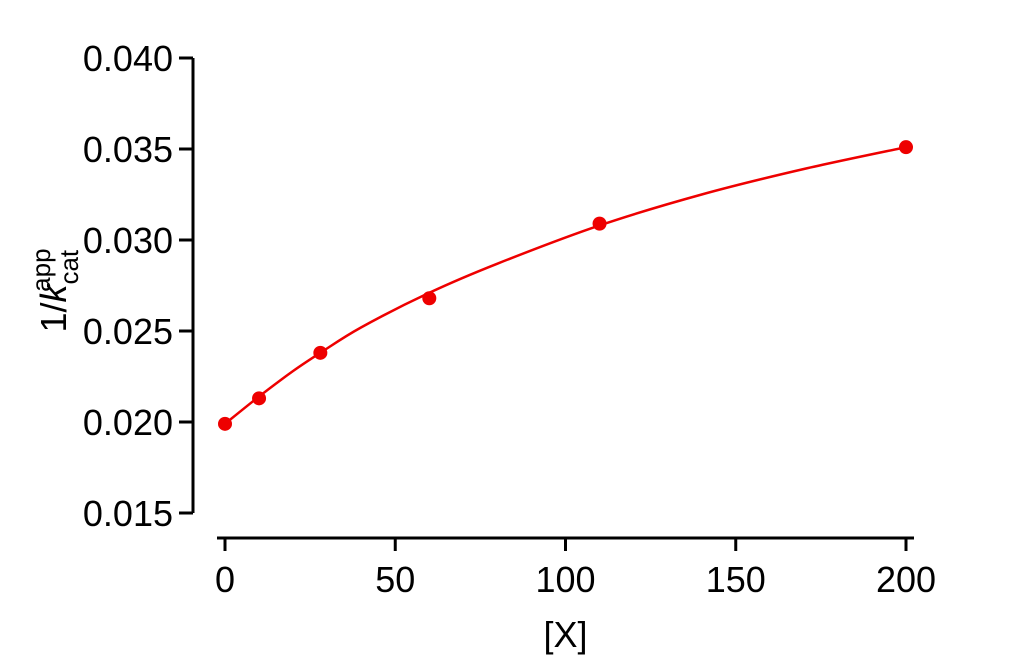 This screenshot has height=670, width=1024. What do you see at coordinates (128, 422) in the screenshot?
I see `y-tick-label: 0.020` at bounding box center [128, 422].